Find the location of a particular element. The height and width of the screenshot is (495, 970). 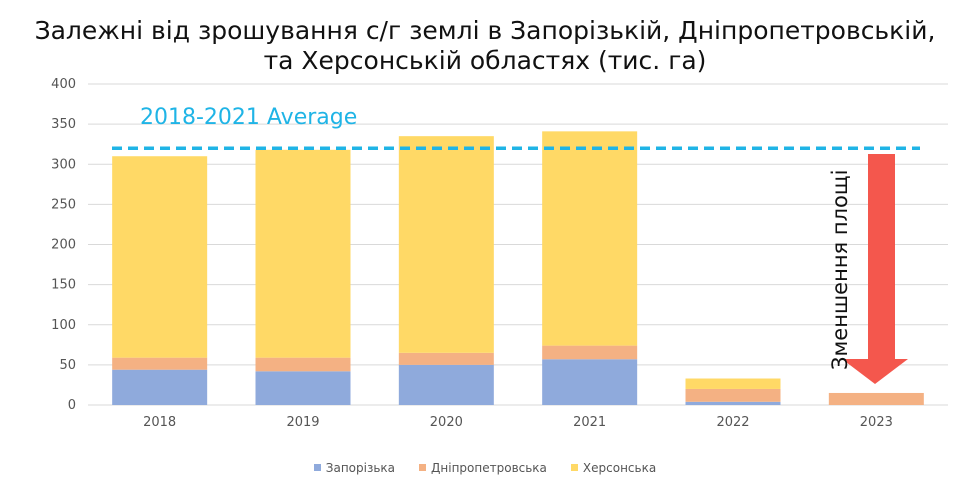

bar-segment-2-2021 is located at coordinates (590, 352).